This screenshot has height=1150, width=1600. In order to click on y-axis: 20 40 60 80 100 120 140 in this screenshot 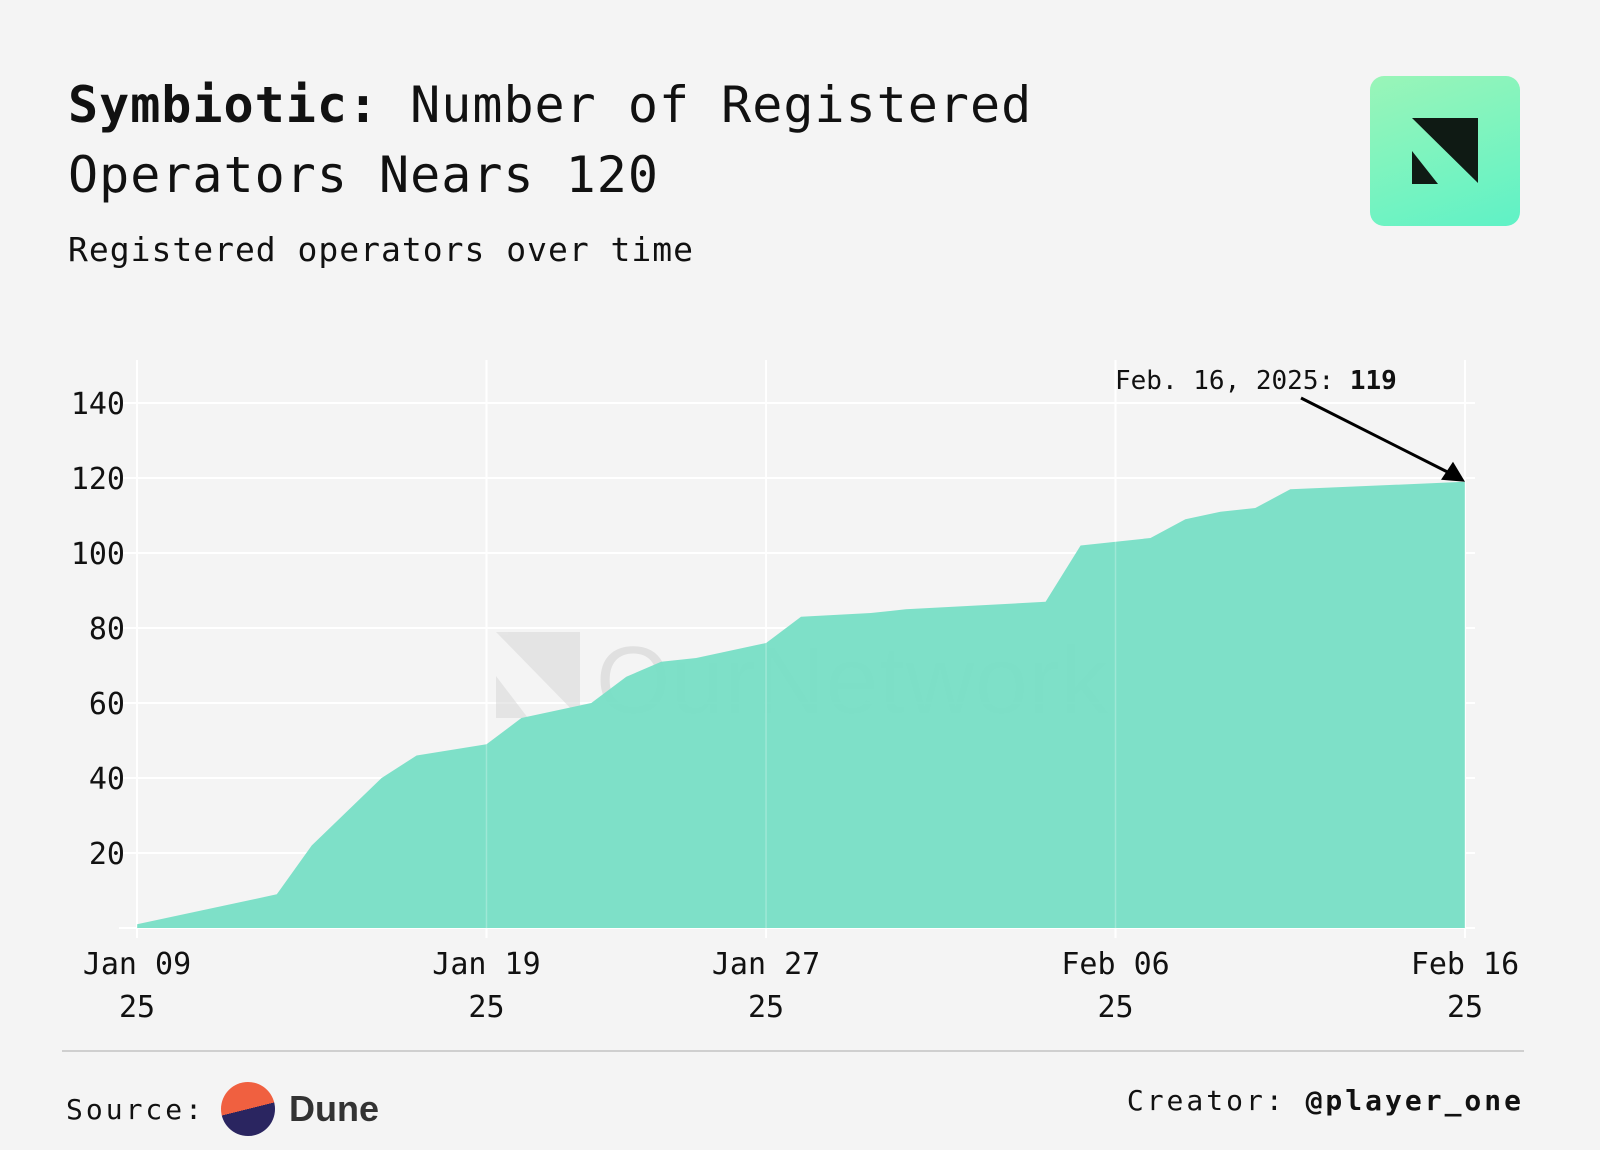, I will do `click(98, 629)`.